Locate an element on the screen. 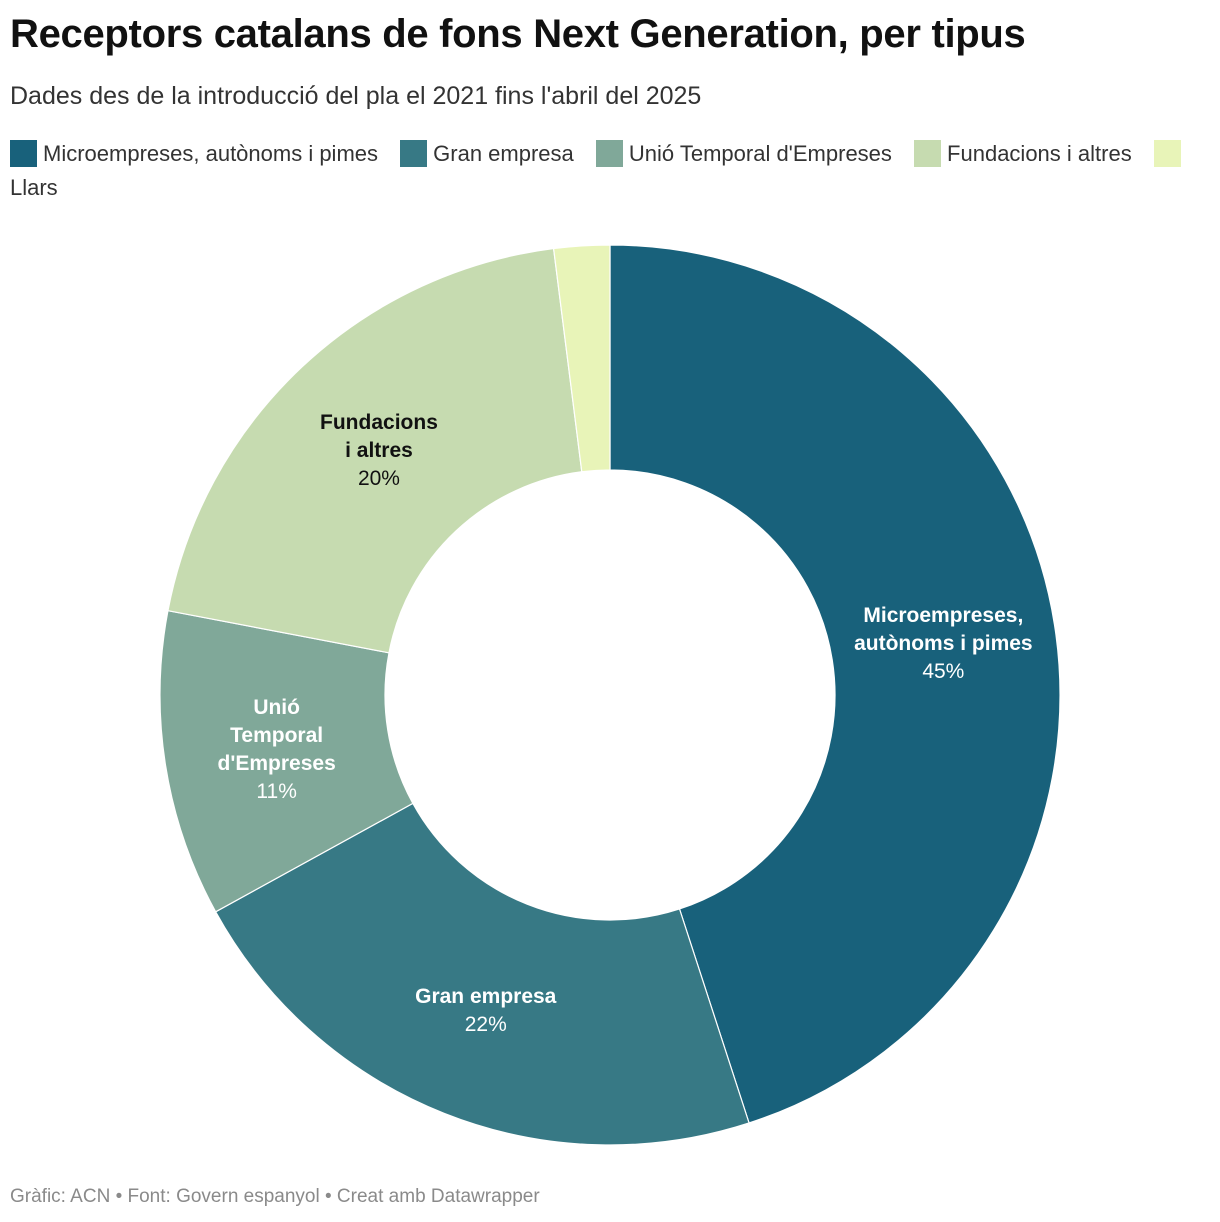  slice-label: autònoms i pimes is located at coordinates (943, 643).